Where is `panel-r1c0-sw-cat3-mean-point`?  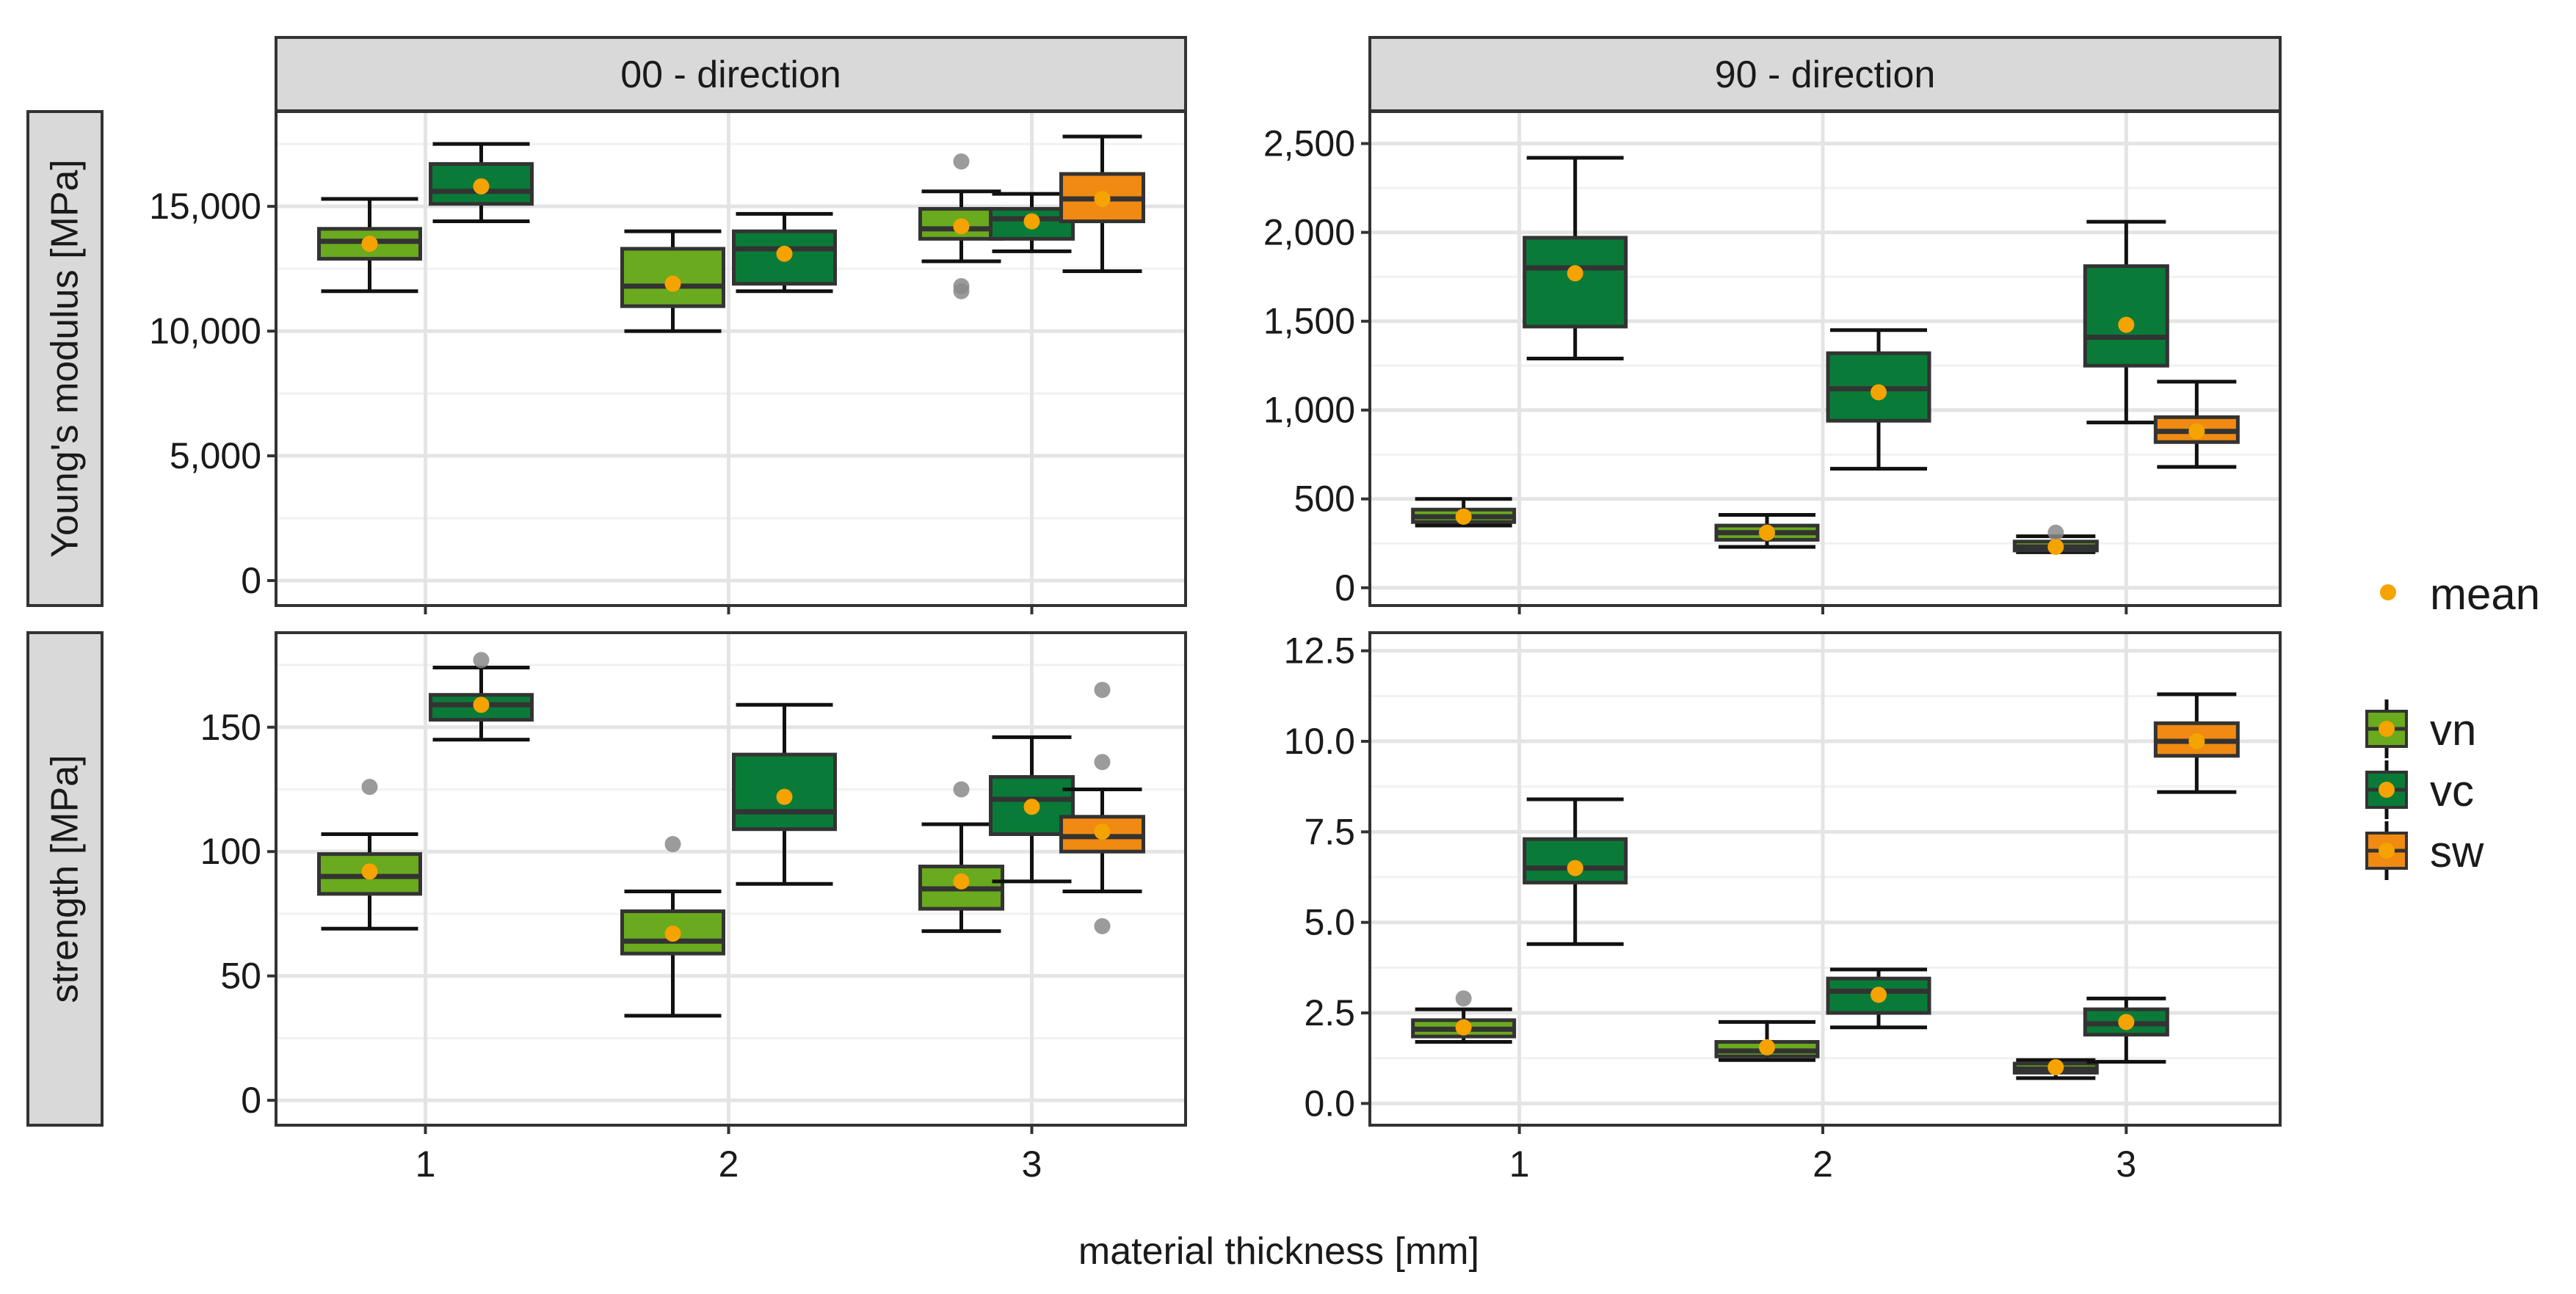 panel-r1c0-sw-cat3-mean-point is located at coordinates (1102, 832).